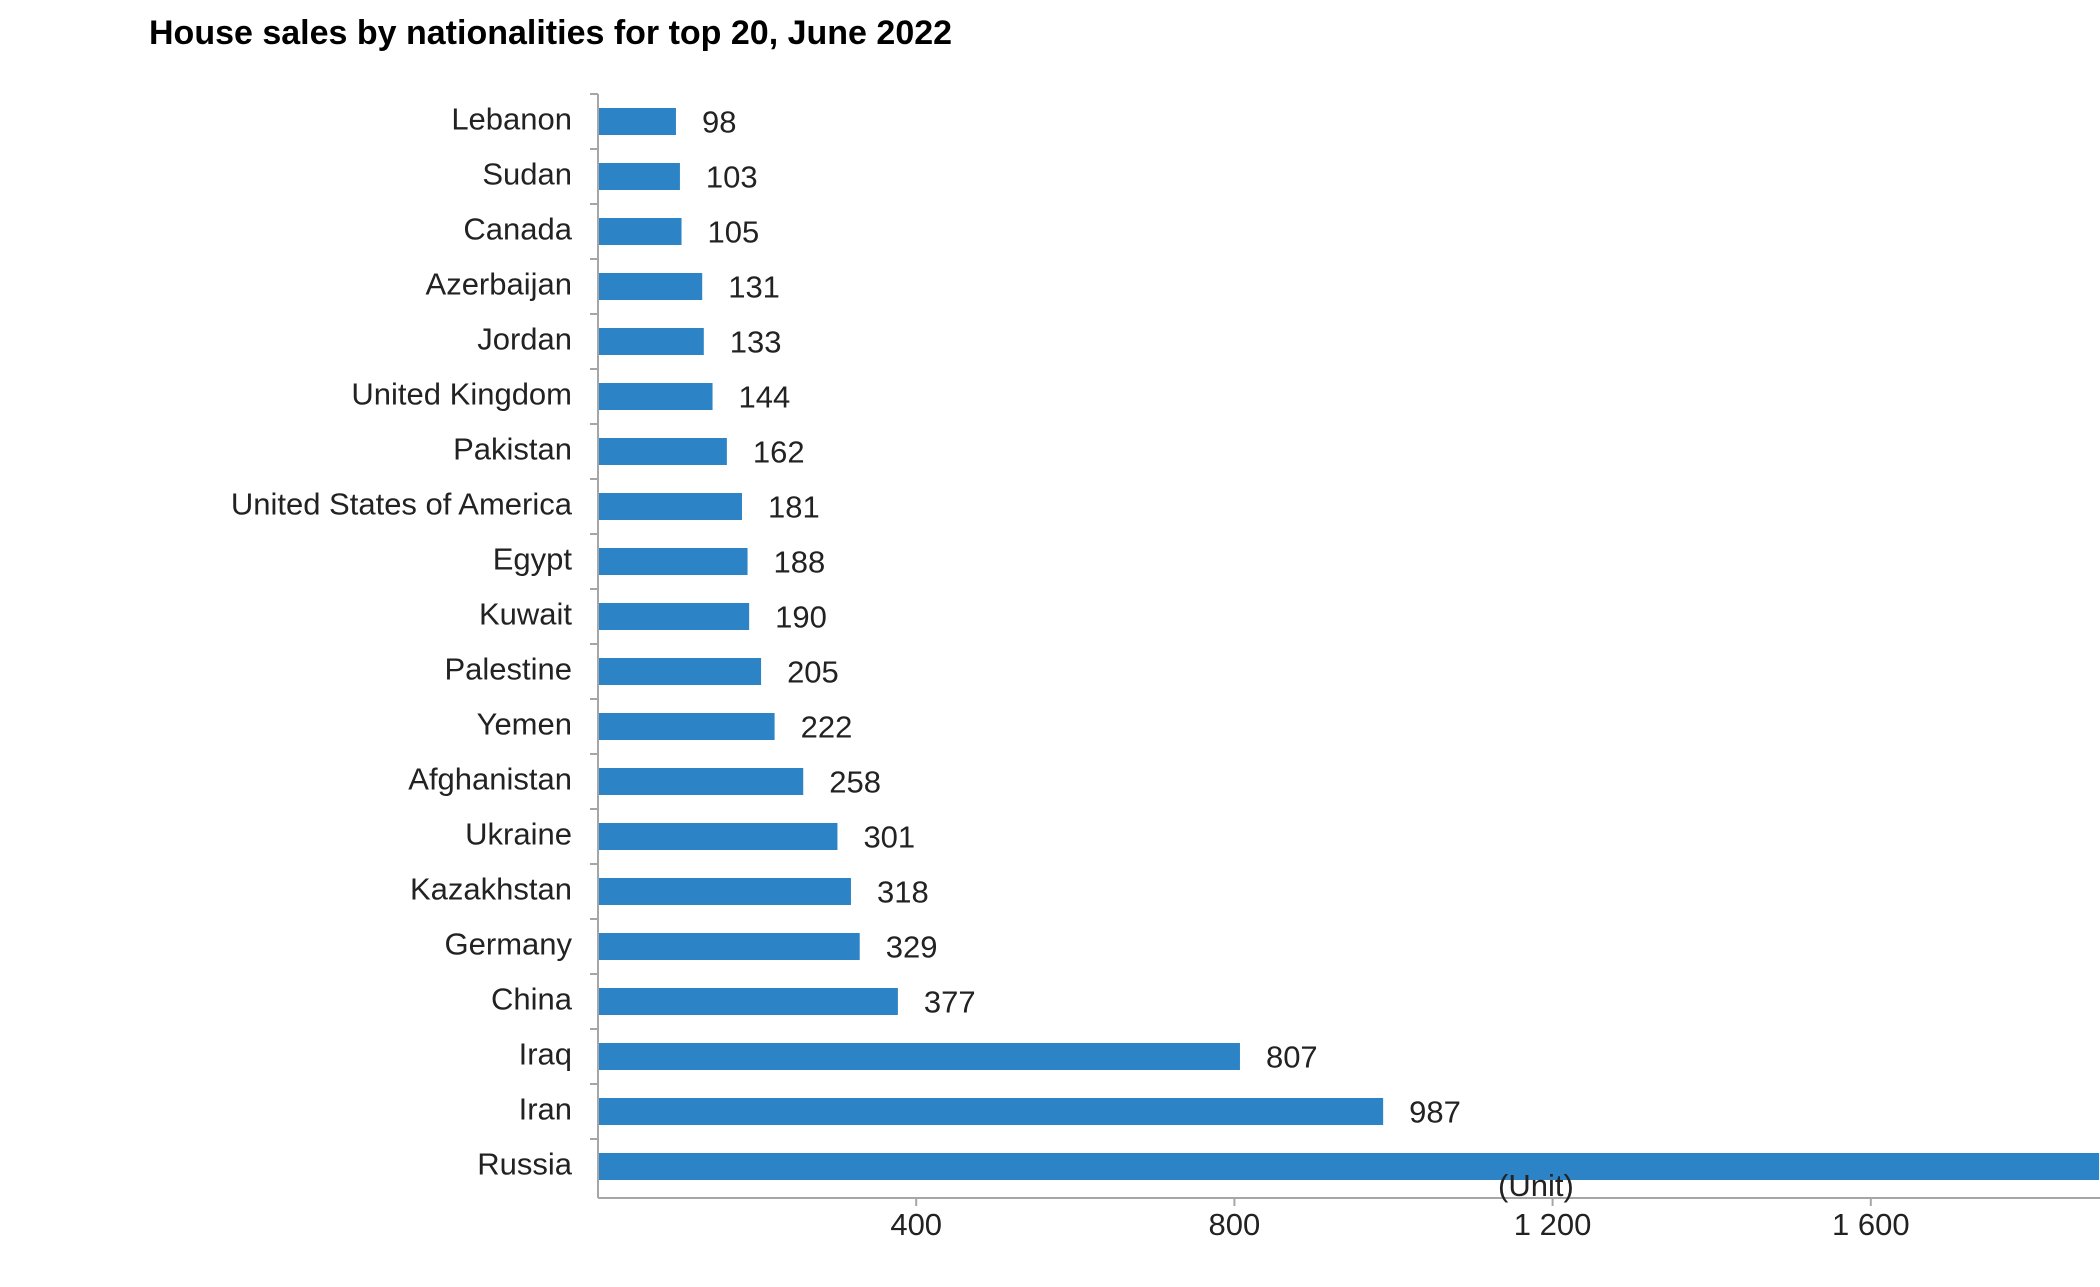 This screenshot has width=2100, height=1287. I want to click on value-label-jordan: 133, so click(756, 342).